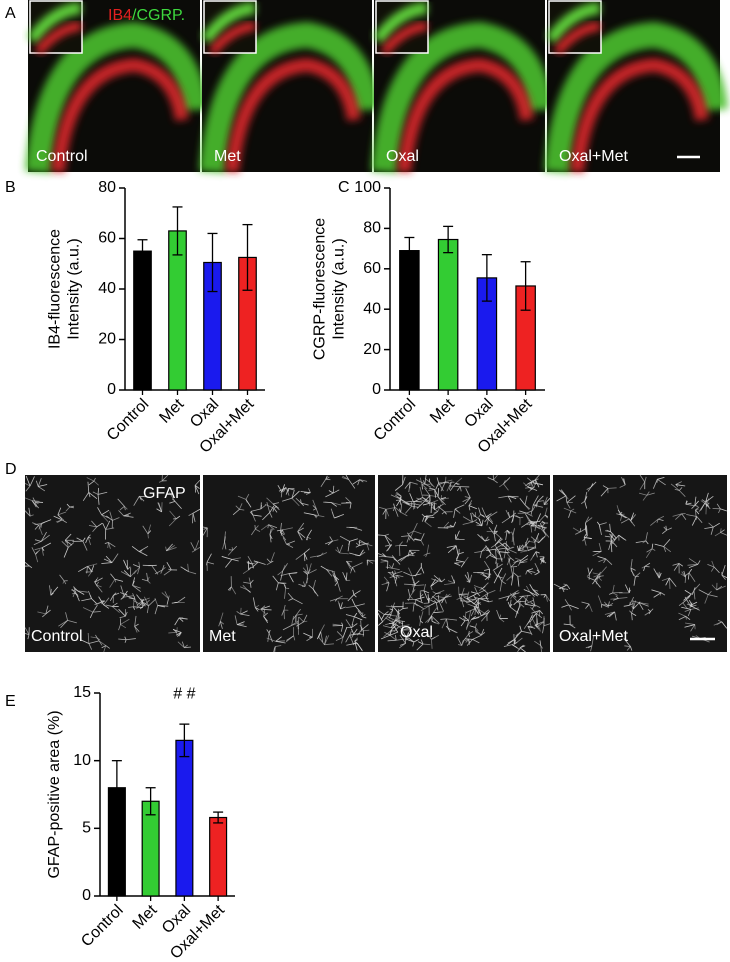  Describe the element at coordinates (82, 760) in the screenshot. I see `y-tick-label: 10` at that location.